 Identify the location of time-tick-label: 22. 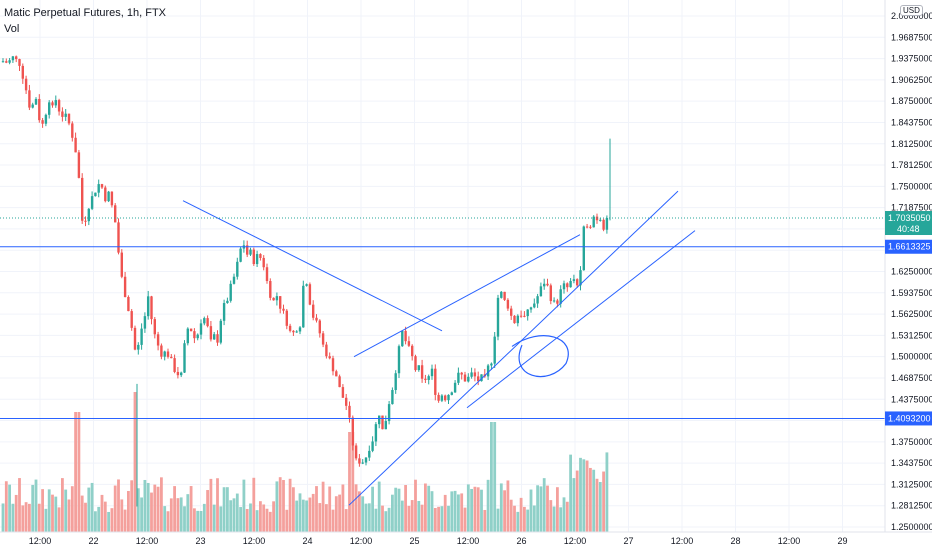
(93, 541).